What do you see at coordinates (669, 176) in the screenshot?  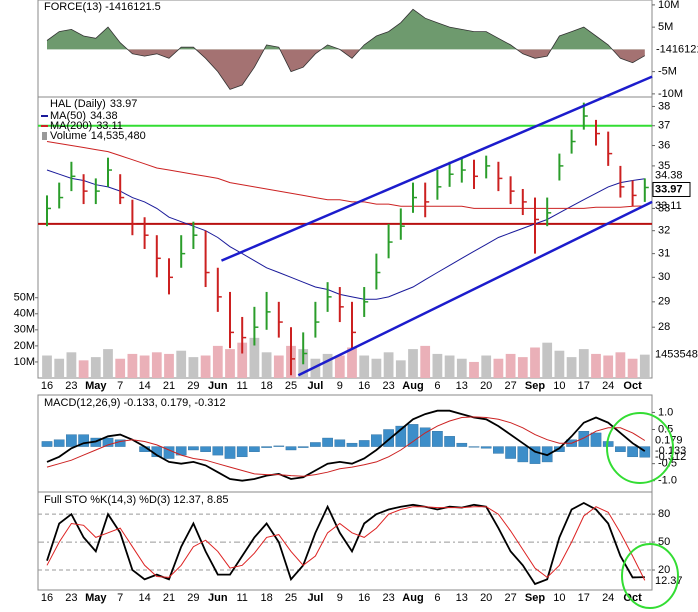 I see `value-tag: 34.38` at bounding box center [669, 176].